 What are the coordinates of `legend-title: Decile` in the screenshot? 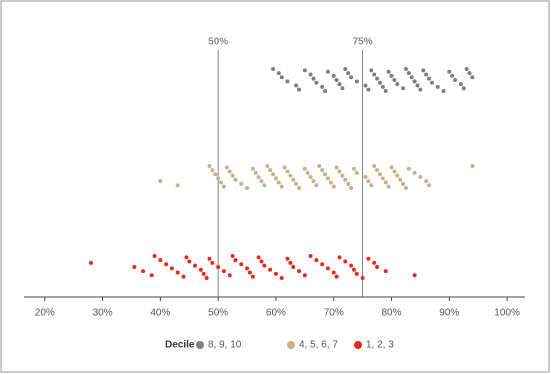 It's located at (180, 345).